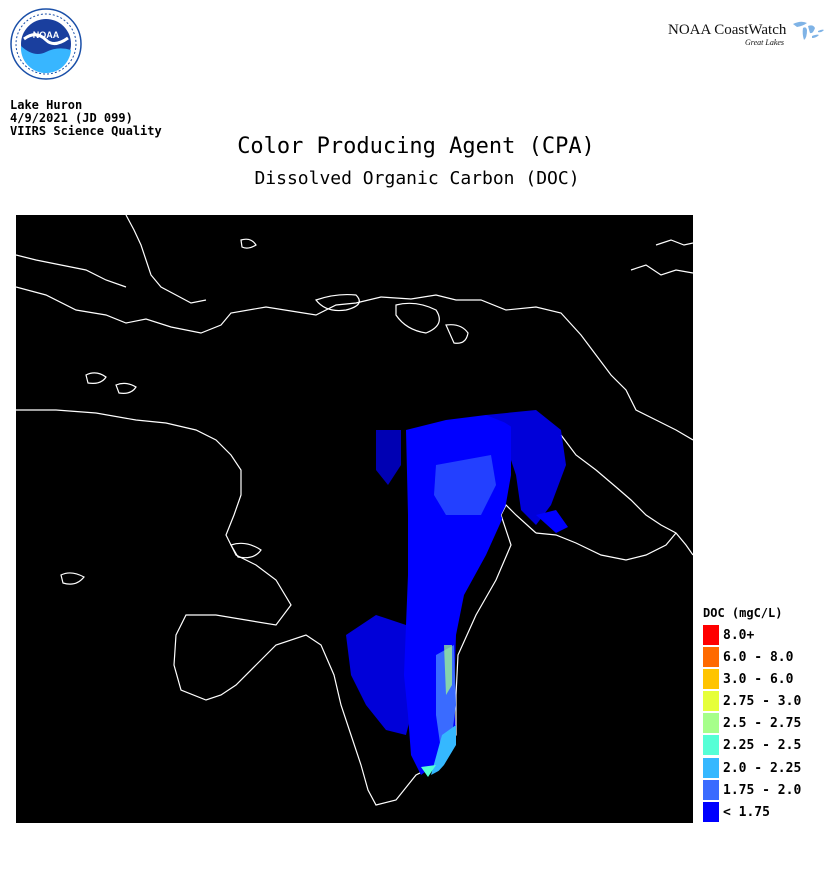 This screenshot has height=871, width=836. What do you see at coordinates (762, 746) in the screenshot?
I see `legend-label: 2.25 - 2.5` at bounding box center [762, 746].